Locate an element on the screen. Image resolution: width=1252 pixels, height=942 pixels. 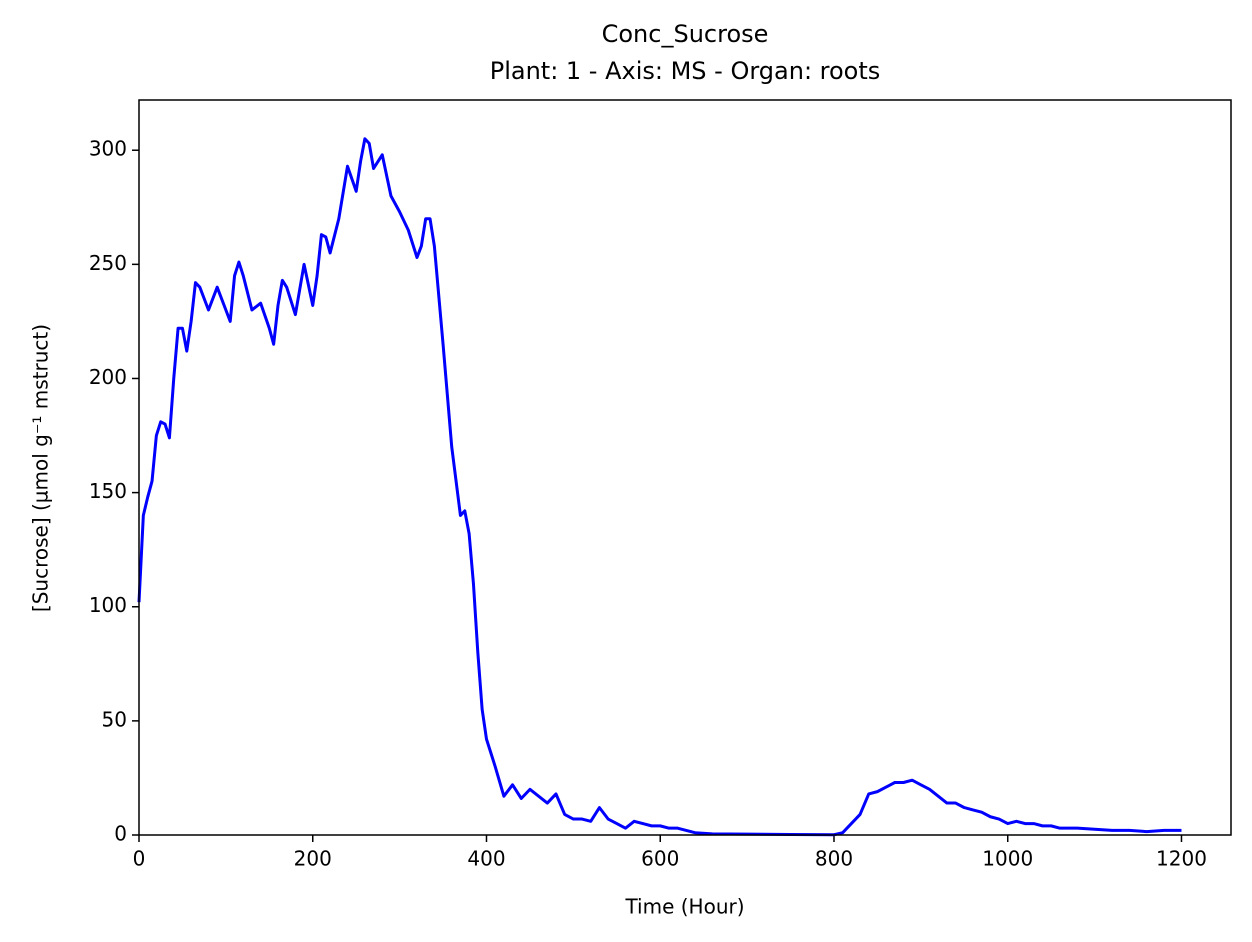
chart-title: Conc_Sucrose is located at coordinates (685, 34).